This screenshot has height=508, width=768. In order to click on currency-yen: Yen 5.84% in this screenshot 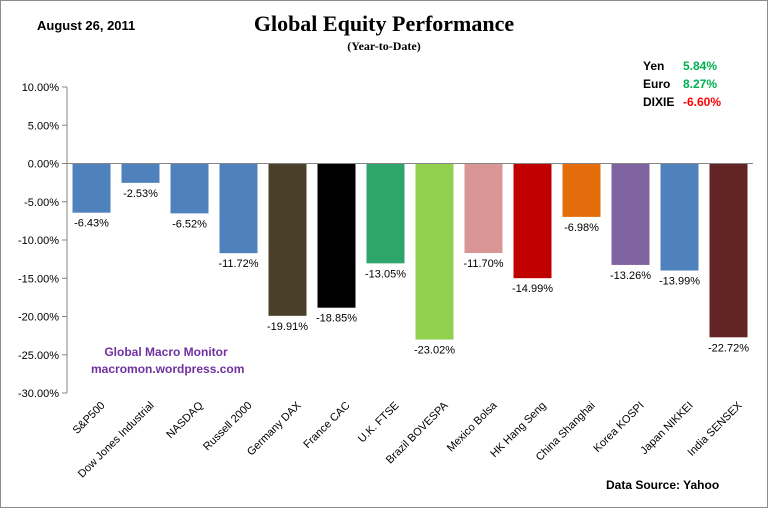, I will do `click(680, 66)`.